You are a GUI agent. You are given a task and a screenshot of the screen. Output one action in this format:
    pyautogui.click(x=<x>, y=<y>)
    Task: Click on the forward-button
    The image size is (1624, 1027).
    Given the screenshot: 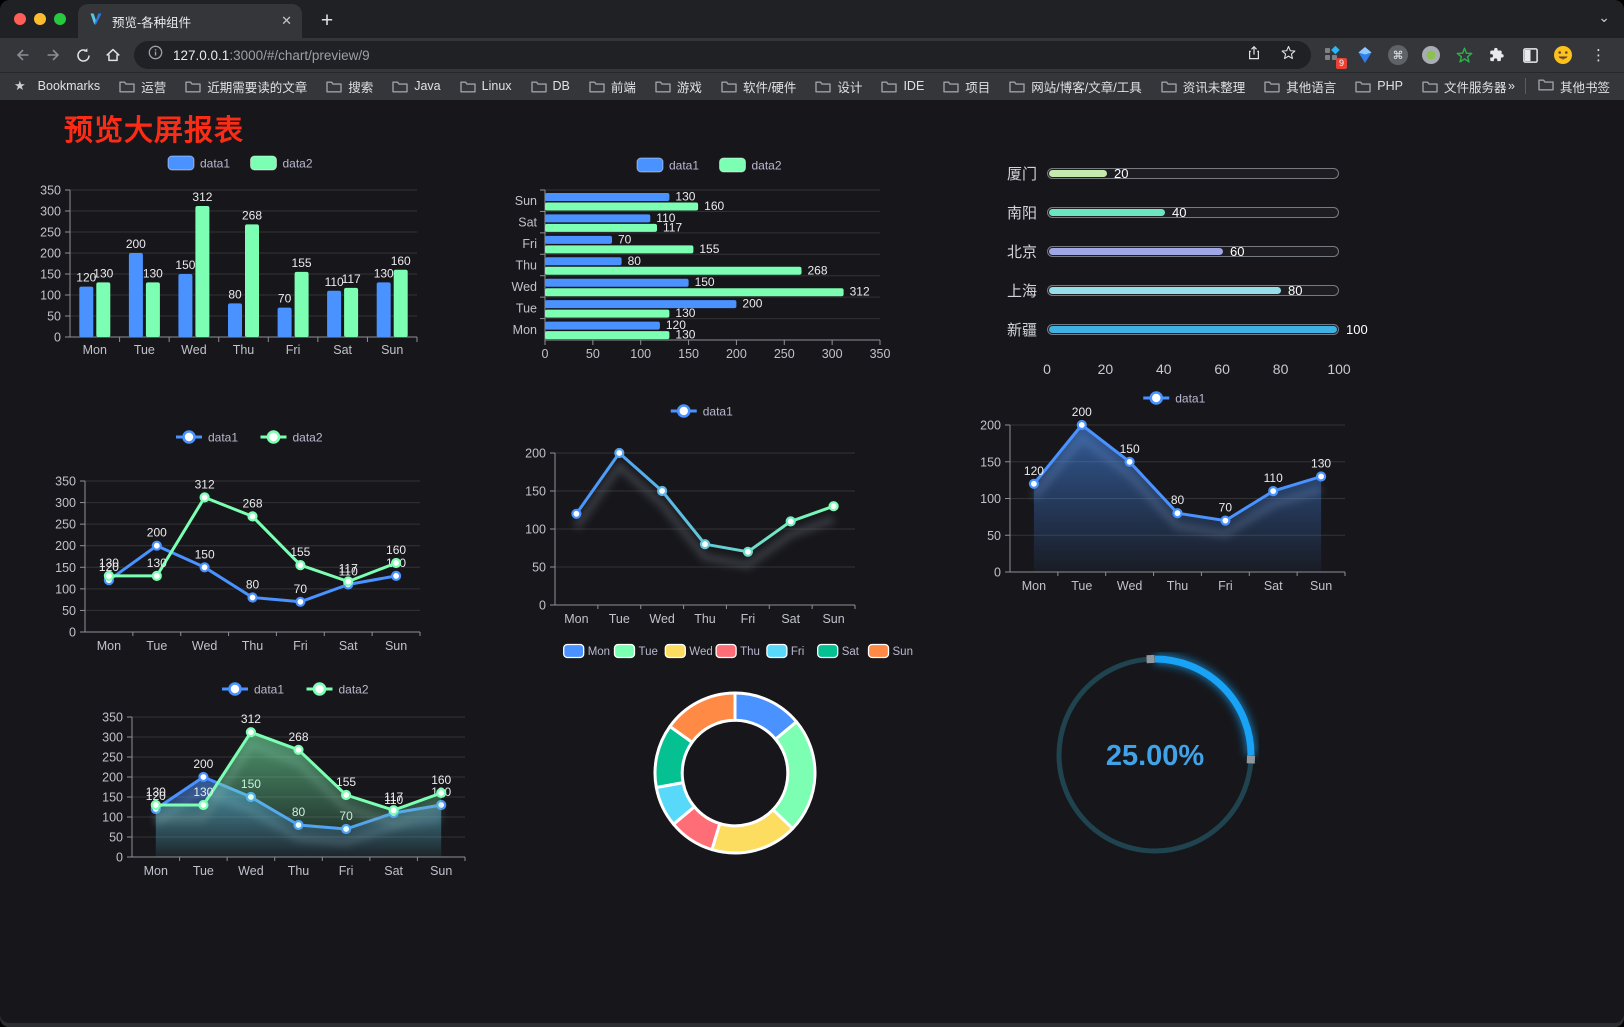 What is the action you would take?
    pyautogui.click(x=53, y=55)
    